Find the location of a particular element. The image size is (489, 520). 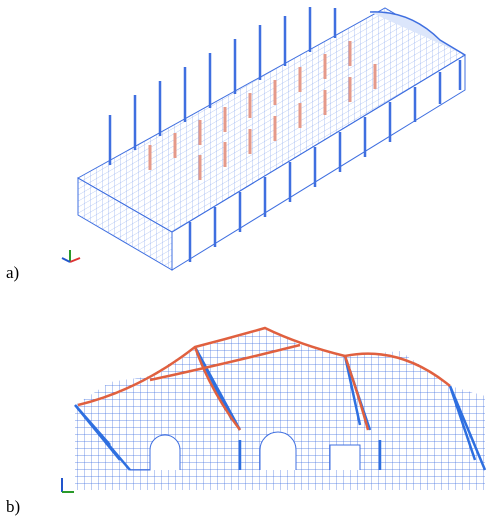

panel-label: a) is located at coordinates (12, 272).